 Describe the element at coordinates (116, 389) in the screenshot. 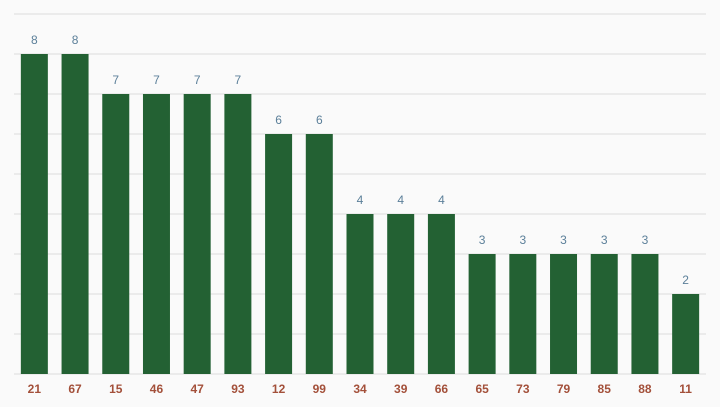

I see `x-tick-label: 15` at that location.